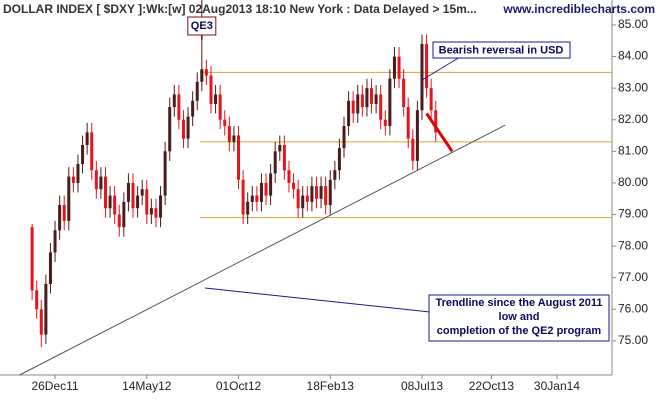  Describe the element at coordinates (317, 300) in the screenshot. I see `trend-pointer` at that location.